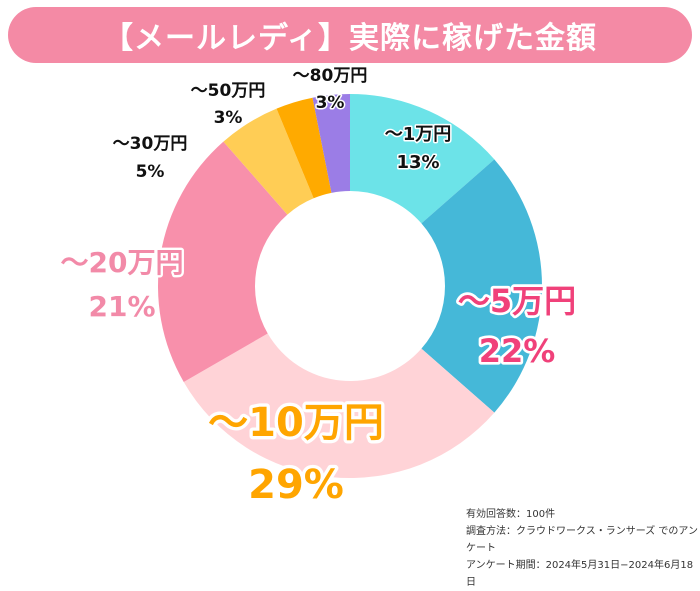 The width and height of the screenshot is (700, 591). What do you see at coordinates (150, 172) in the screenshot?
I see `percent-label-5: 5%` at bounding box center [150, 172].